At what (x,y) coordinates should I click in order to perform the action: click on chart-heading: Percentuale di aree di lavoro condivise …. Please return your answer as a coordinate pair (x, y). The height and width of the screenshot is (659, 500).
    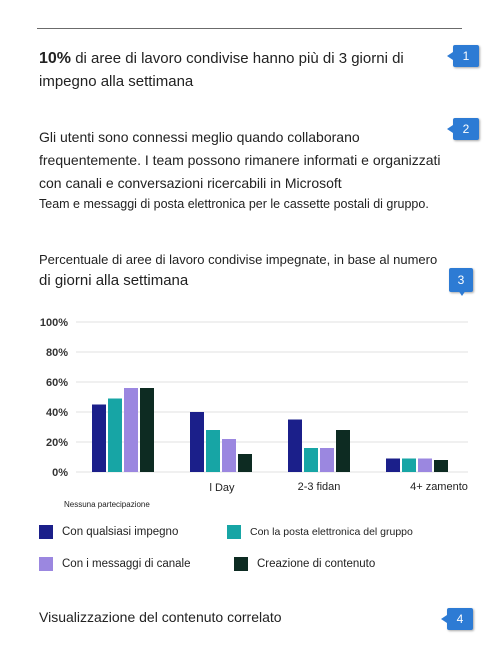
    Looking at the image, I should click on (238, 271).